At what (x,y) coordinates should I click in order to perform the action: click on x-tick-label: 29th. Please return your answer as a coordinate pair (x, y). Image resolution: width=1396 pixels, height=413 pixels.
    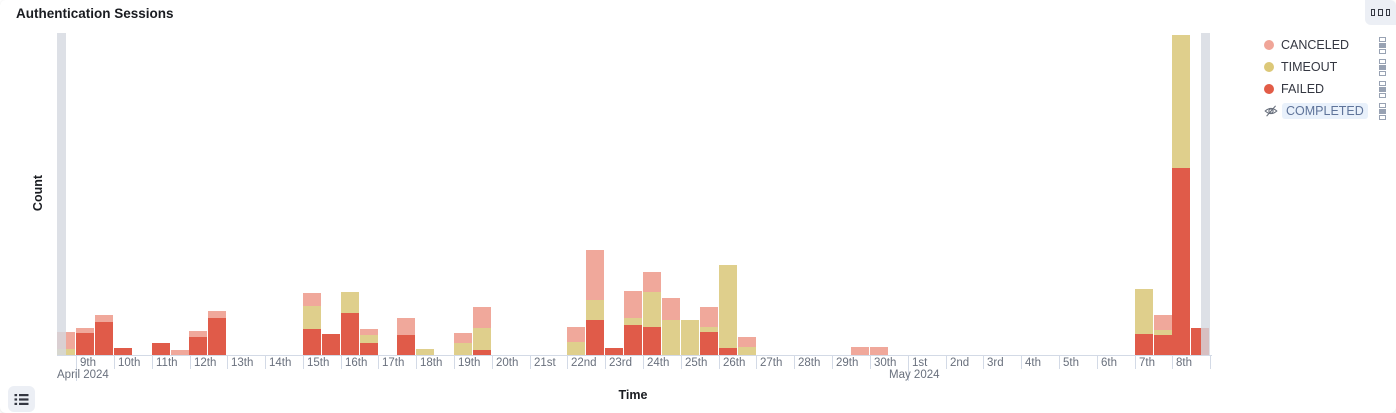
    Looking at the image, I should click on (847, 363).